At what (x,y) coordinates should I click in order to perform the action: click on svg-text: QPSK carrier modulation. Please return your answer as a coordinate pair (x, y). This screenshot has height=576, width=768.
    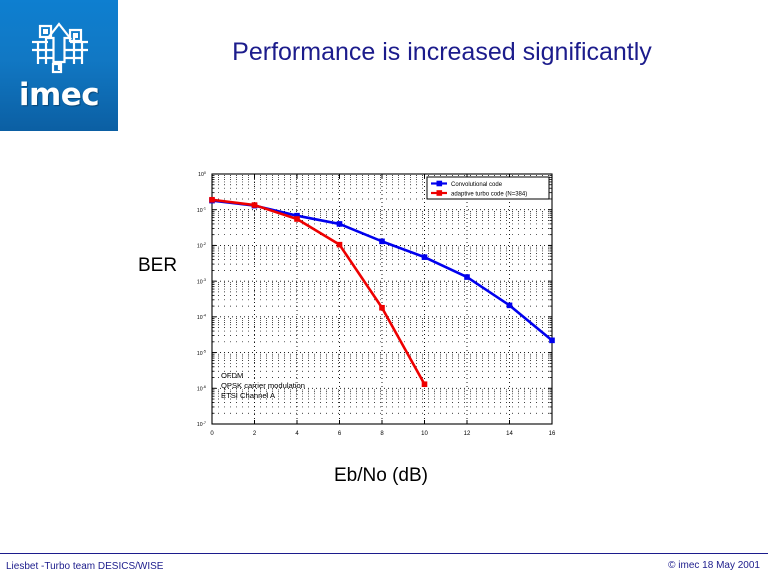
    Looking at the image, I should click on (263, 385).